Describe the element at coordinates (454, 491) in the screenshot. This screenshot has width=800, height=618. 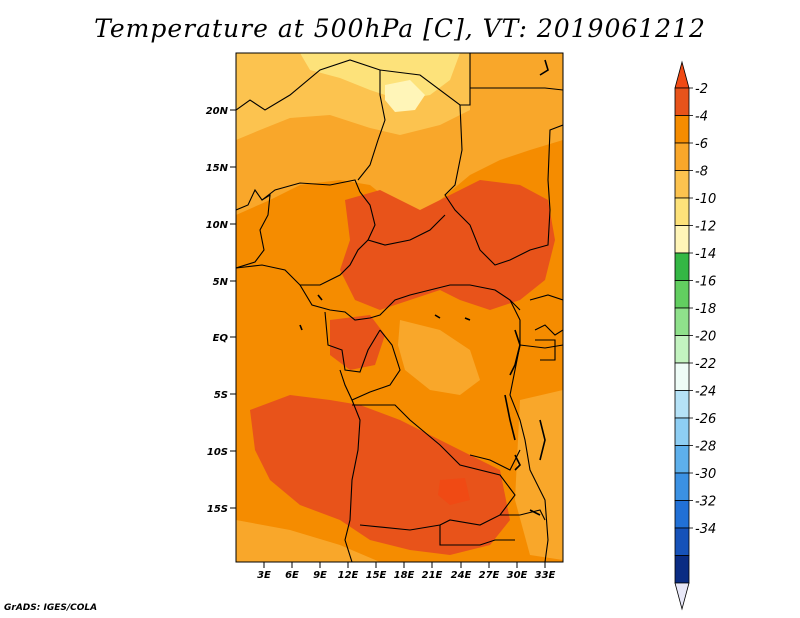
I see `field-zambia-peak` at that location.